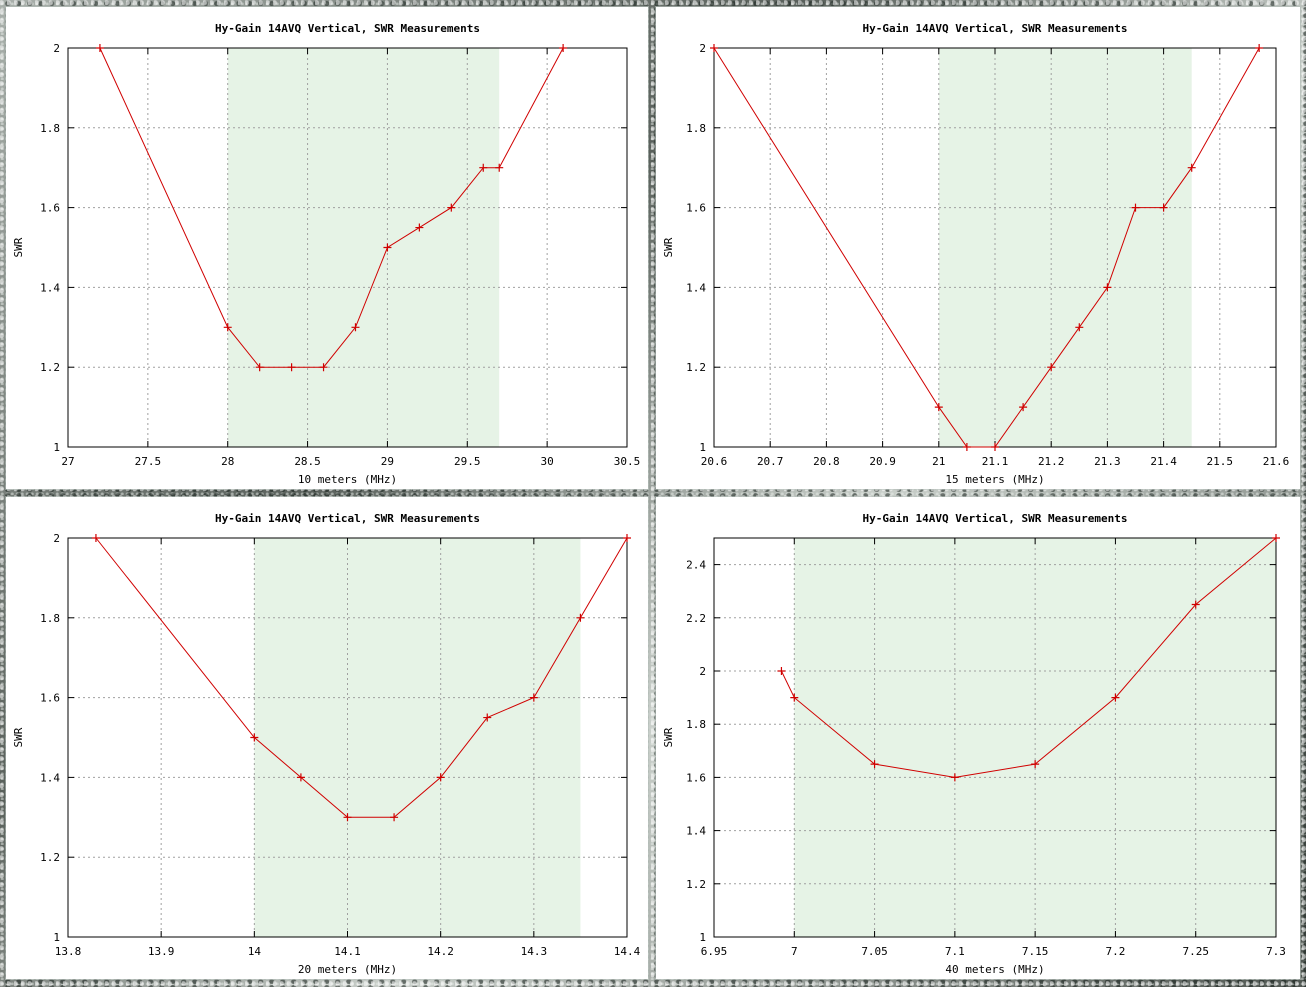 This screenshot has height=987, width=1306. What do you see at coordinates (347, 951) in the screenshot?
I see `x-tick-label: 14.1` at bounding box center [347, 951].